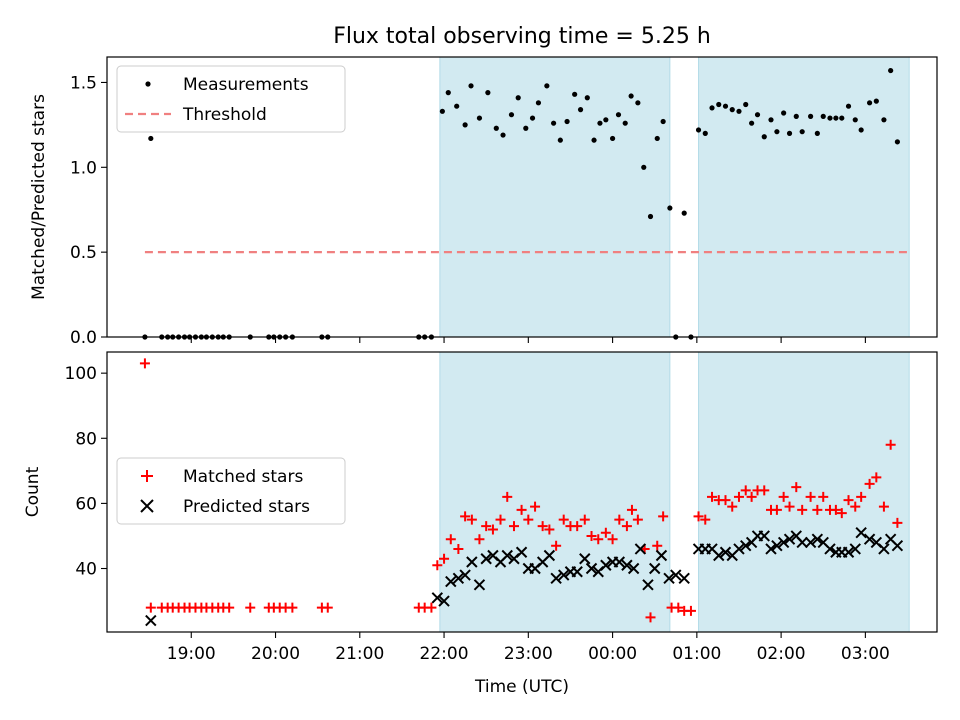 The height and width of the screenshot is (720, 960). I want to click on legend-label: Predicted stars, so click(246, 507).